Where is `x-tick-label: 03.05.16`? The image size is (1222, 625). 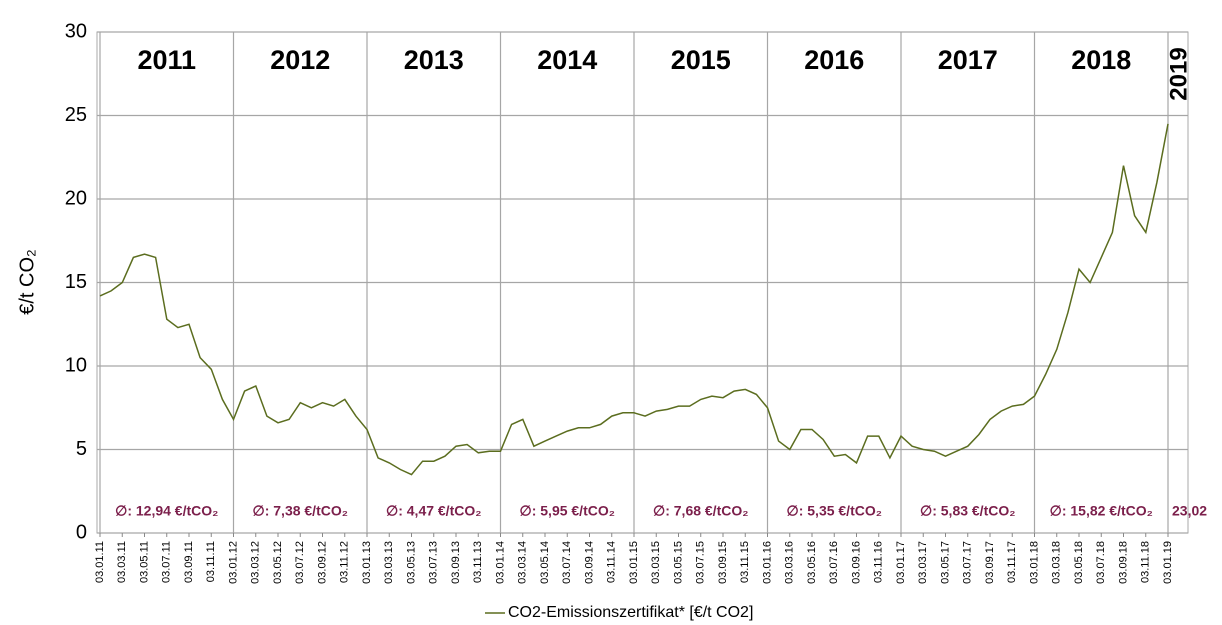 x-tick-label: 03.05.16 is located at coordinates (812, 562).